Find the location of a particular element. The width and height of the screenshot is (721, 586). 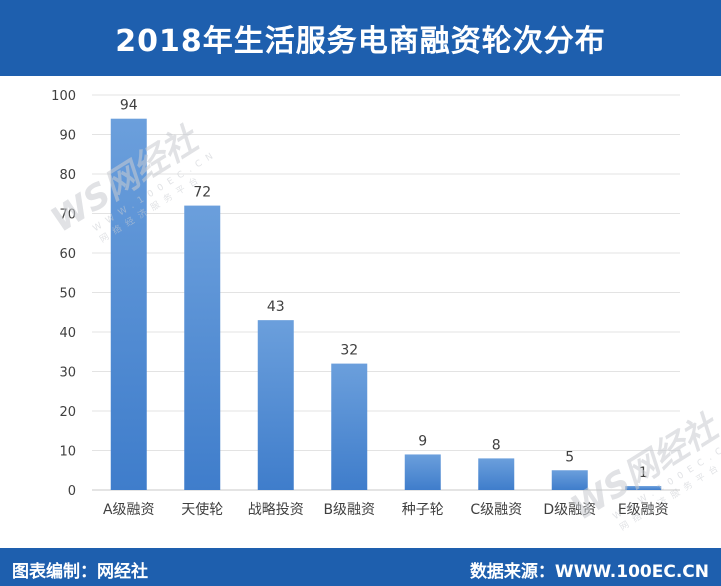

data-label: 5 is located at coordinates (569, 457).